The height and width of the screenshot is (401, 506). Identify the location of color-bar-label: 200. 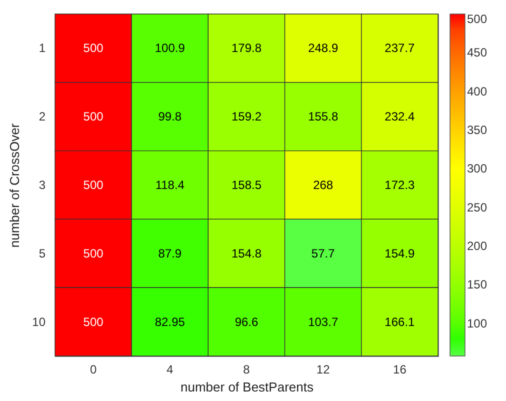
(477, 245).